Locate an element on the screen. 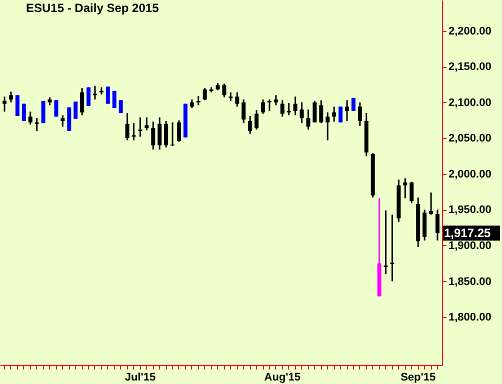 This screenshot has height=384, width=502. y-tick-label: 1,800.00 is located at coordinates (470, 318).